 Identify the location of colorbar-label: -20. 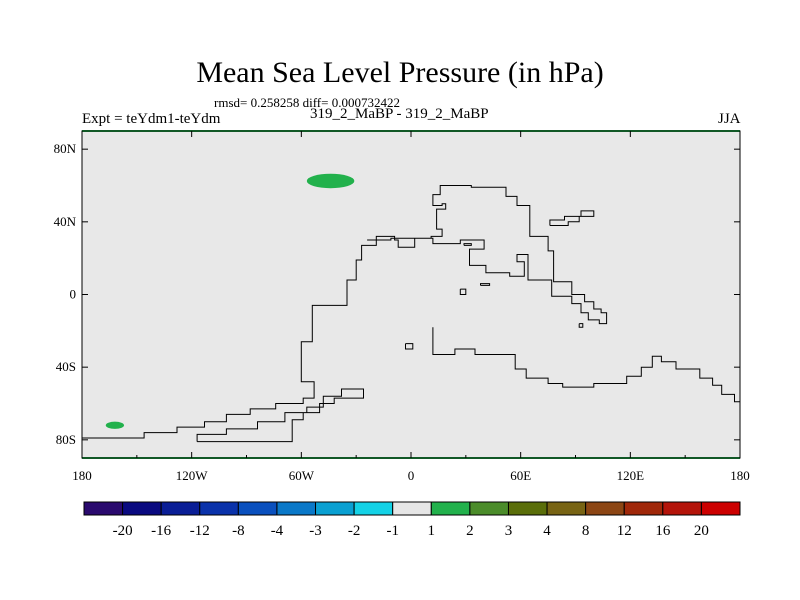
(123, 531).